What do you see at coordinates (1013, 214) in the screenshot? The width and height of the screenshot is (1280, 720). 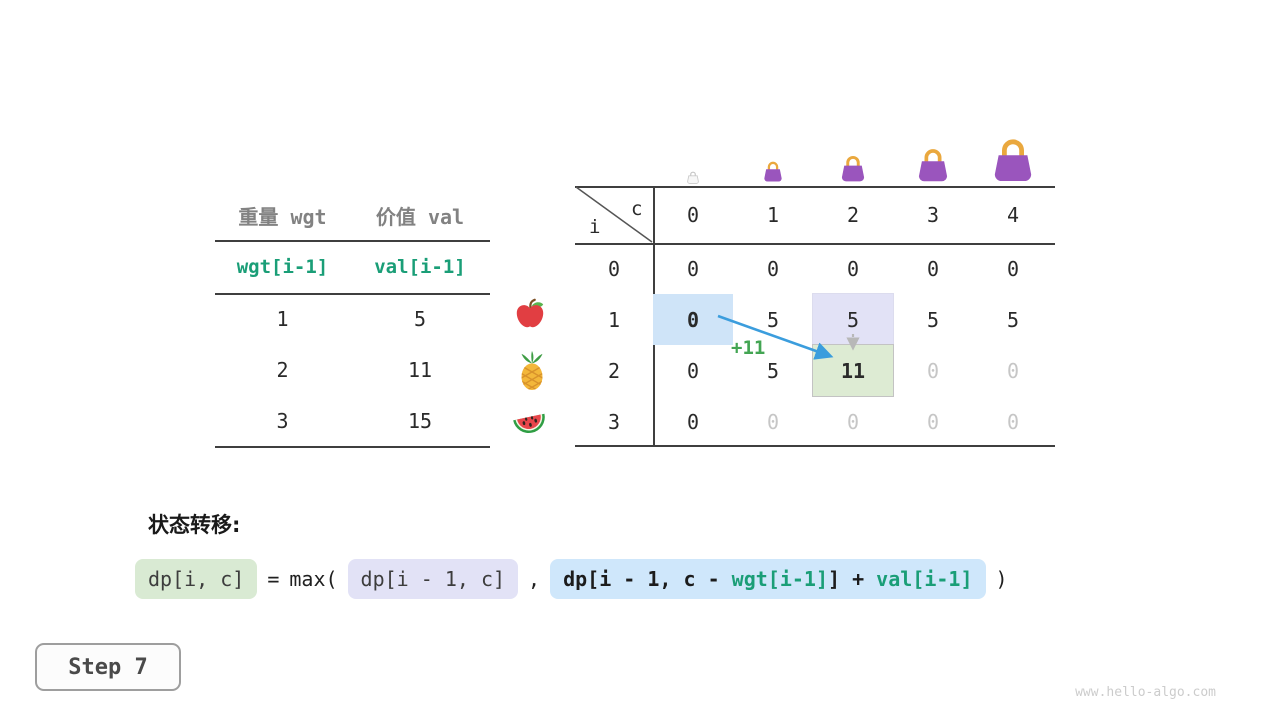 I see `dp-col-header-4: 4` at bounding box center [1013, 214].